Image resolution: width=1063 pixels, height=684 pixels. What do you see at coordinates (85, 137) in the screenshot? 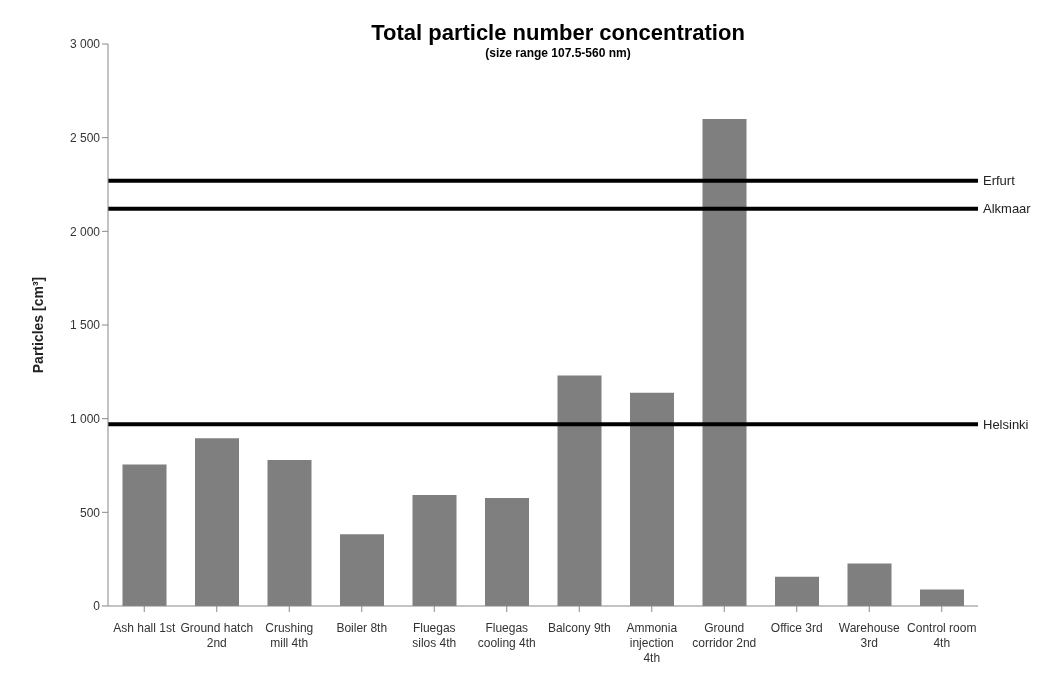
I see `y-tick-label: 2 500` at bounding box center [85, 137].